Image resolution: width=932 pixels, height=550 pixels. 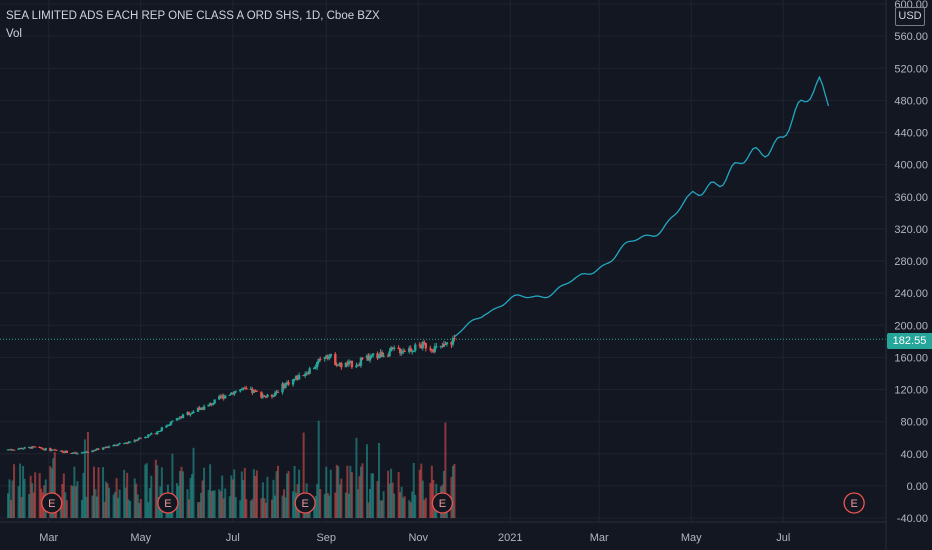 I want to click on currency-button: USD, so click(x=910, y=16).